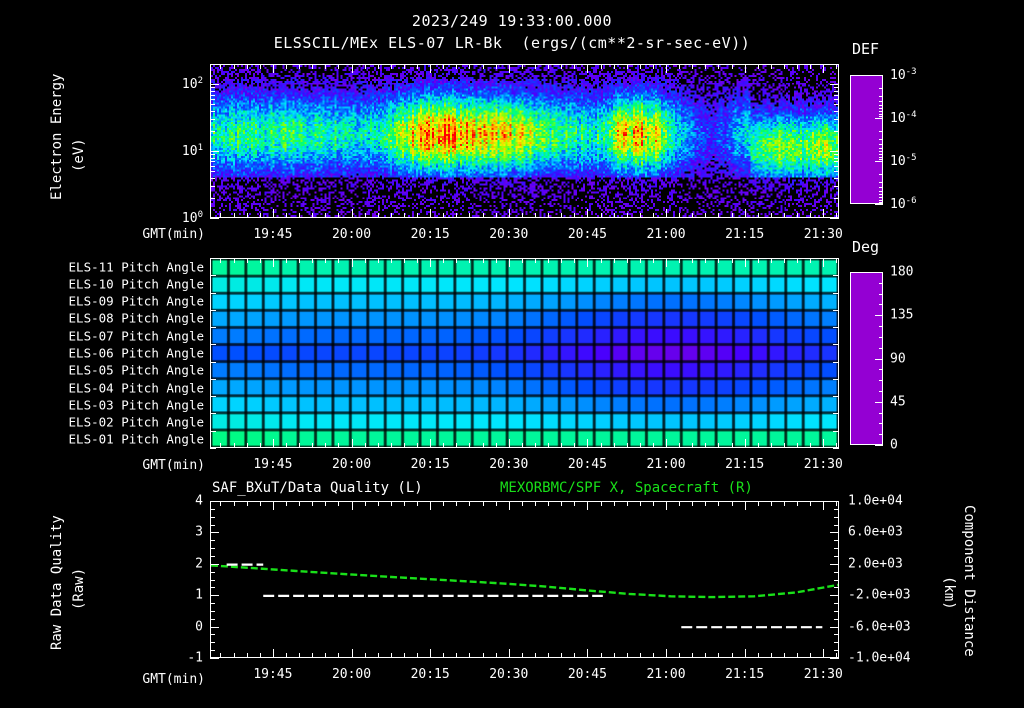 This screenshot has height=708, width=1024. Describe the element at coordinates (823, 234) in the screenshot. I see `spectrogram-x-tick-label: 21:30` at that location.